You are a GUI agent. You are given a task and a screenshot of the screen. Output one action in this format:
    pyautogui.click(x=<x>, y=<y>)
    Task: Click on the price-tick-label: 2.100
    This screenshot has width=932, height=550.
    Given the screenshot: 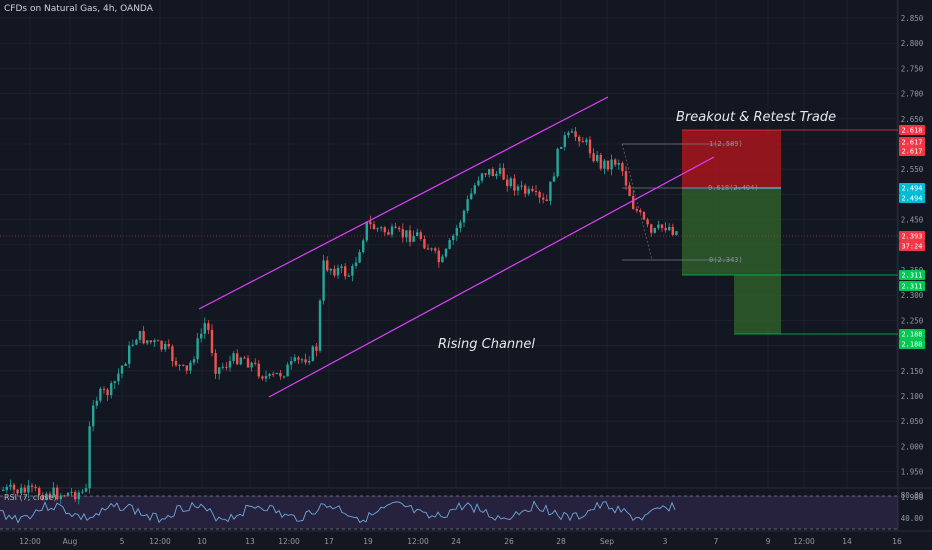 What is the action you would take?
    pyautogui.click(x=912, y=396)
    